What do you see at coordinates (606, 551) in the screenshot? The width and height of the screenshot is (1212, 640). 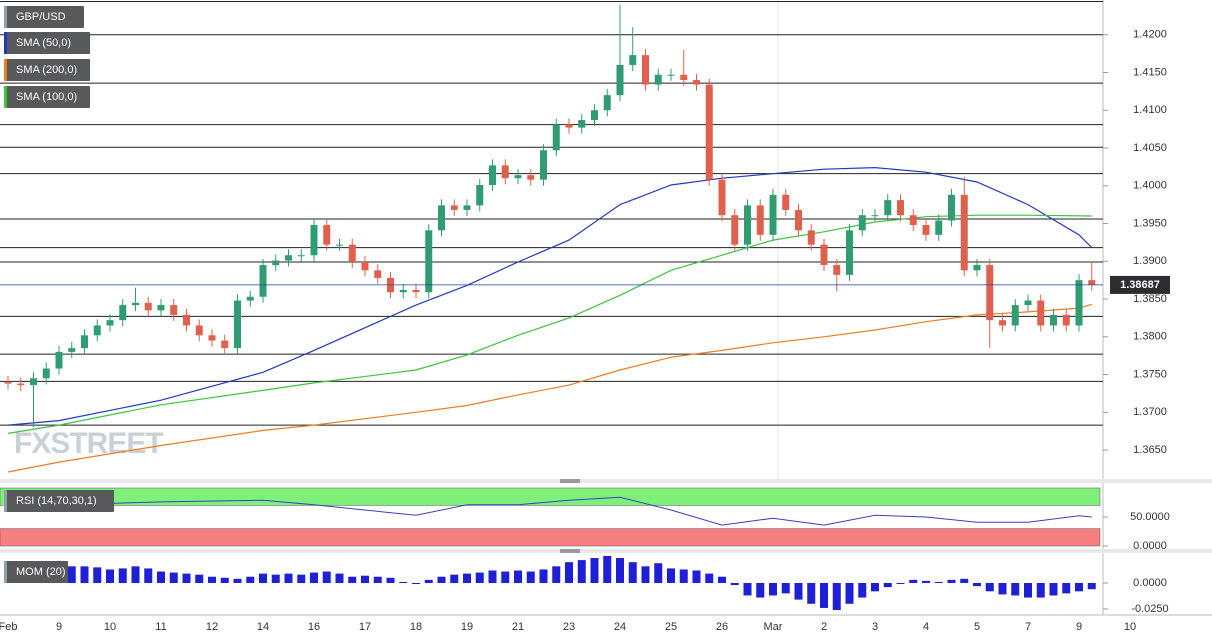 I see `panel-divider` at bounding box center [606, 551].